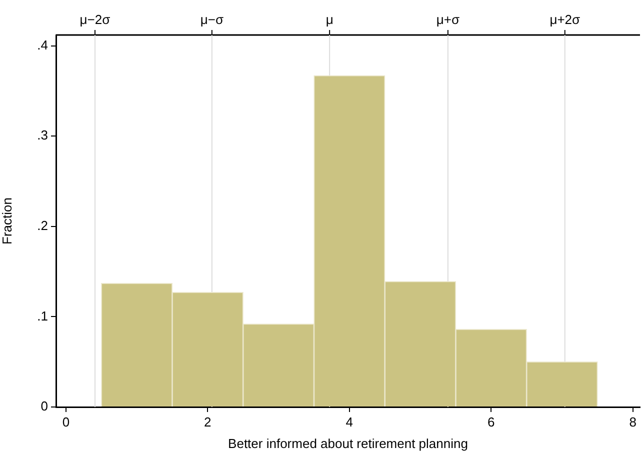  I want to click on y-tick-label: .1, so click(42, 316).